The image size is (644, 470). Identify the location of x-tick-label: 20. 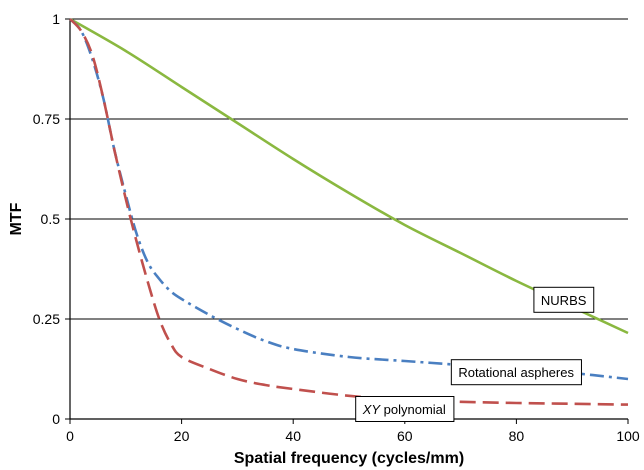
(182, 436).